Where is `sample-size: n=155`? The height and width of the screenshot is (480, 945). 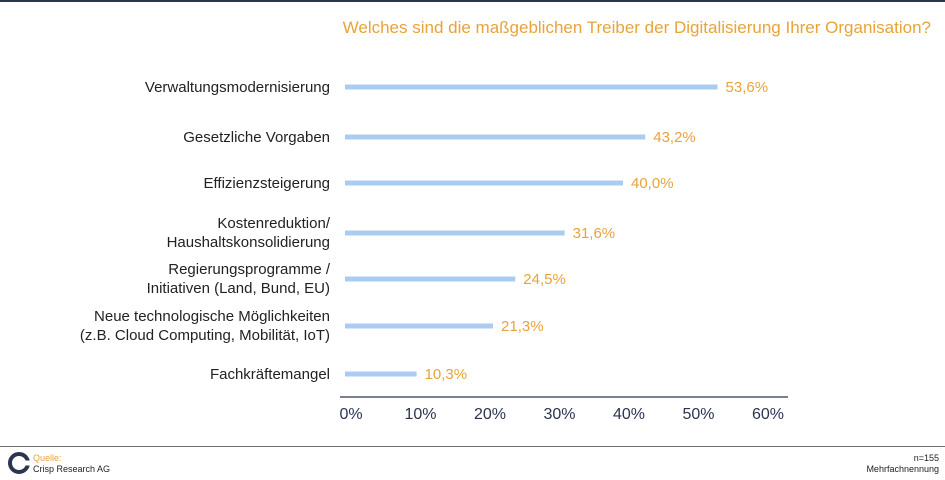
sample-size: n=155 is located at coordinates (926, 458).